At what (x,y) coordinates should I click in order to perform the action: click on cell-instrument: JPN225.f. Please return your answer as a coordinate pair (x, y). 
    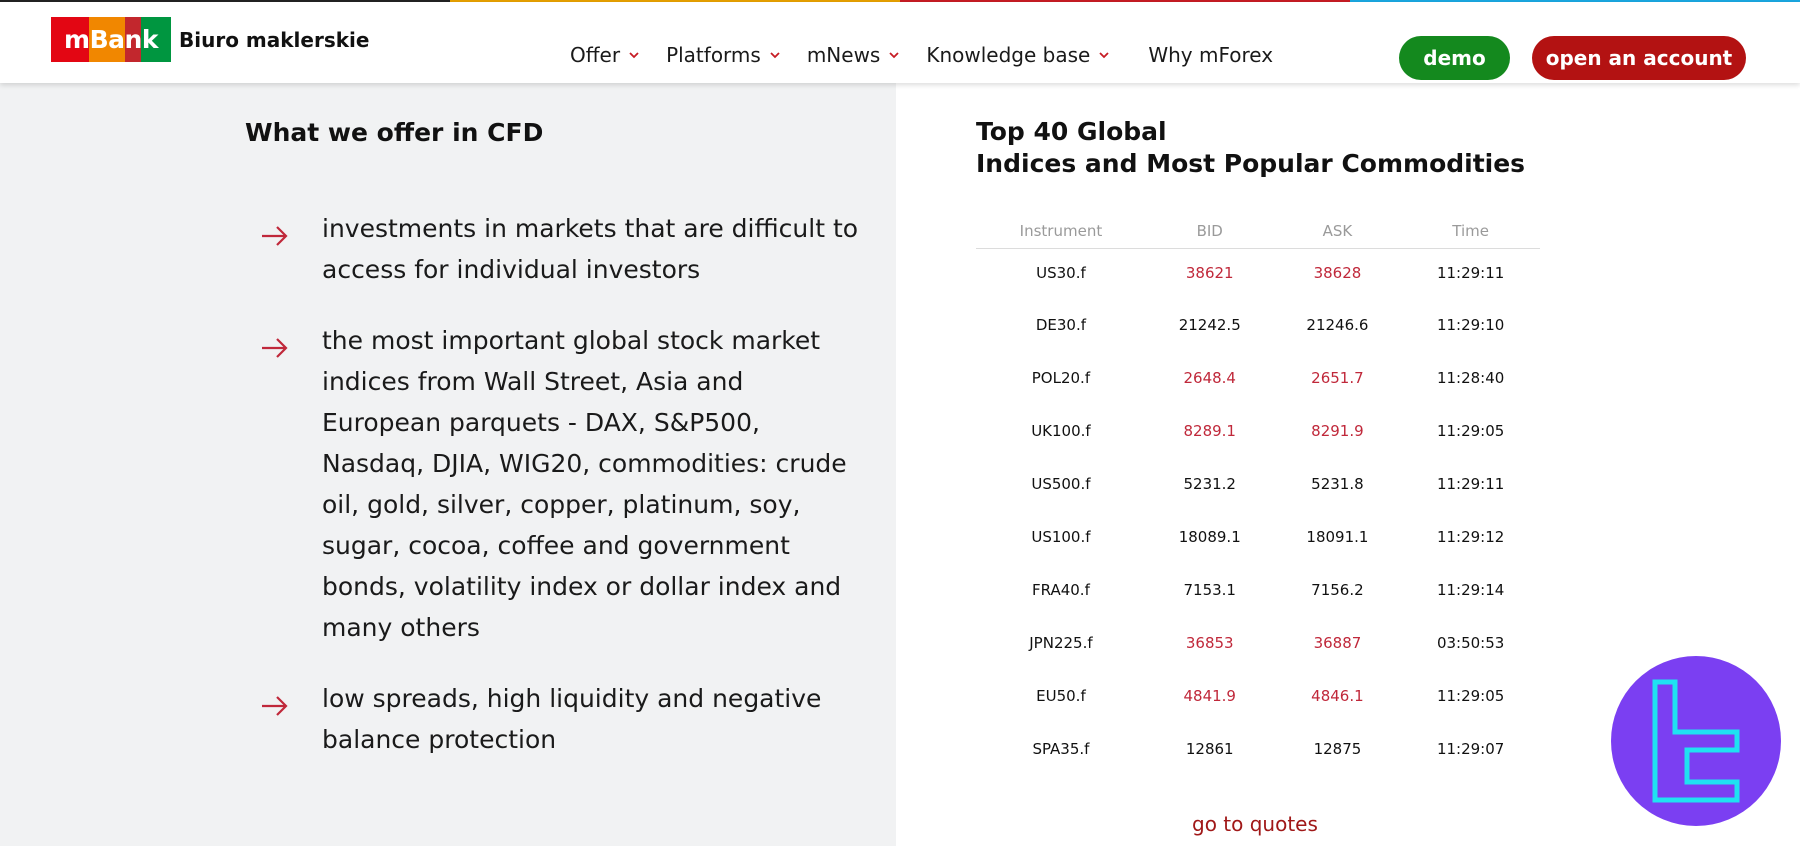
    Looking at the image, I should click on (1061, 642).